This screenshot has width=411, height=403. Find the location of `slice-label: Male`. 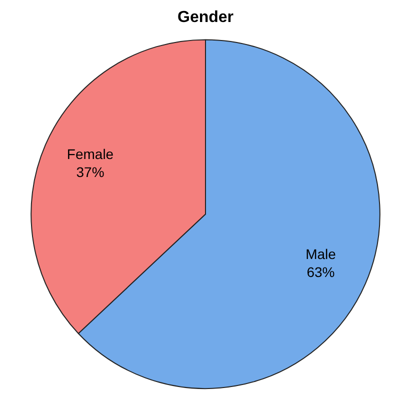

slice-label: Male is located at coordinates (321, 254).